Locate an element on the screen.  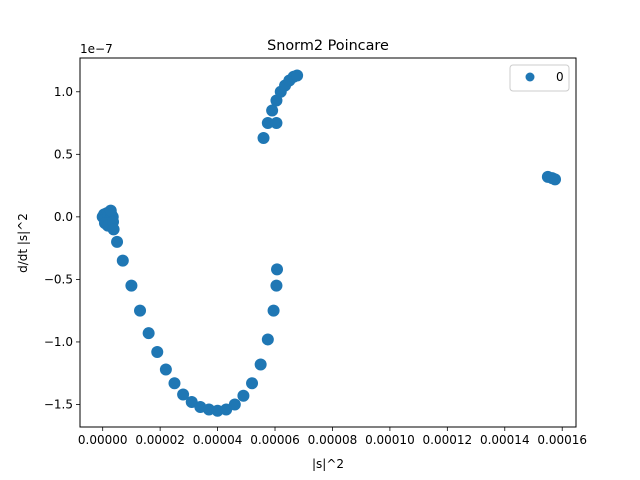
x-tick-label: 0.00004 is located at coordinates (218, 440).